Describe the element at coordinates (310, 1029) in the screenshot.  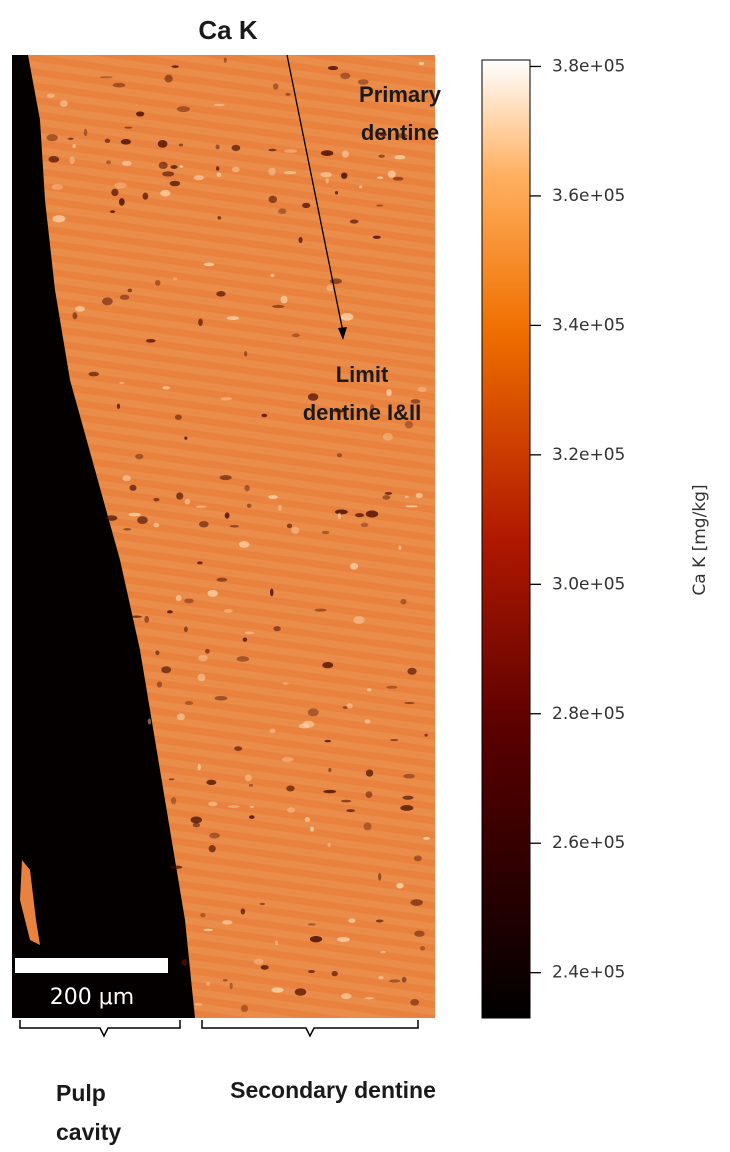
I see `brace` at that location.